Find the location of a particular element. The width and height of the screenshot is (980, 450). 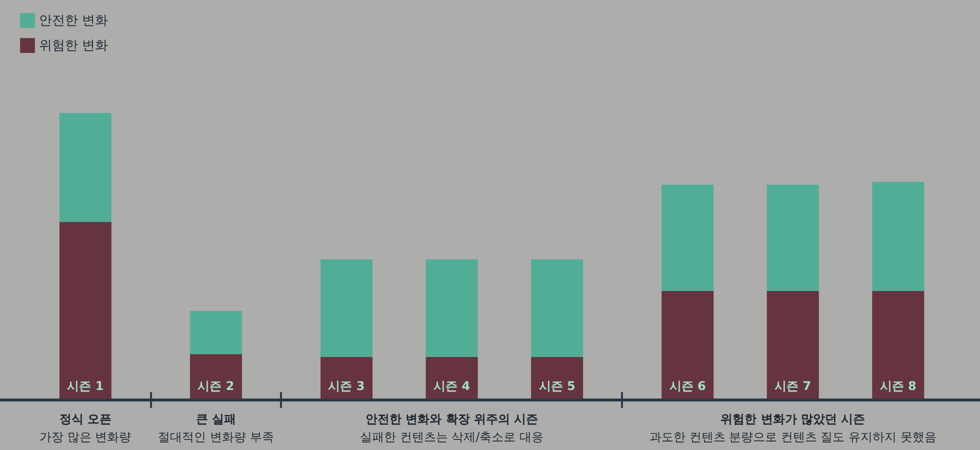

text: 큰 실패 is located at coordinates (216, 419).